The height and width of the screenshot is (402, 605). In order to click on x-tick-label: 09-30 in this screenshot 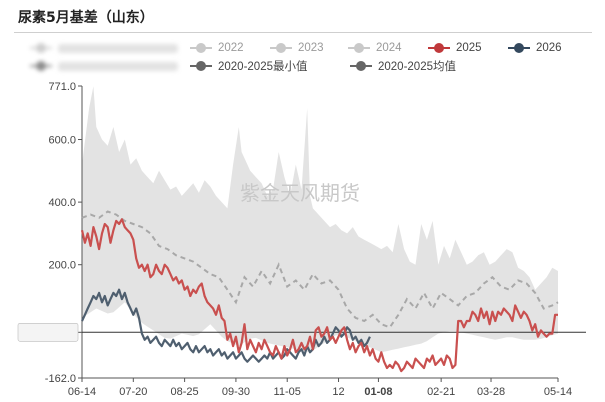, I will do `click(236, 392)`.